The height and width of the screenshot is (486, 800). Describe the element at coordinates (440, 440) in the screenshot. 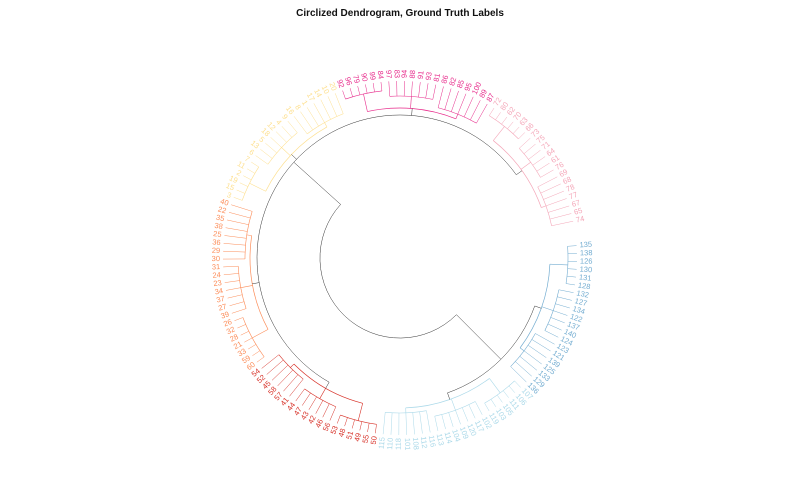

I see `leaf-label: 113` at that location.